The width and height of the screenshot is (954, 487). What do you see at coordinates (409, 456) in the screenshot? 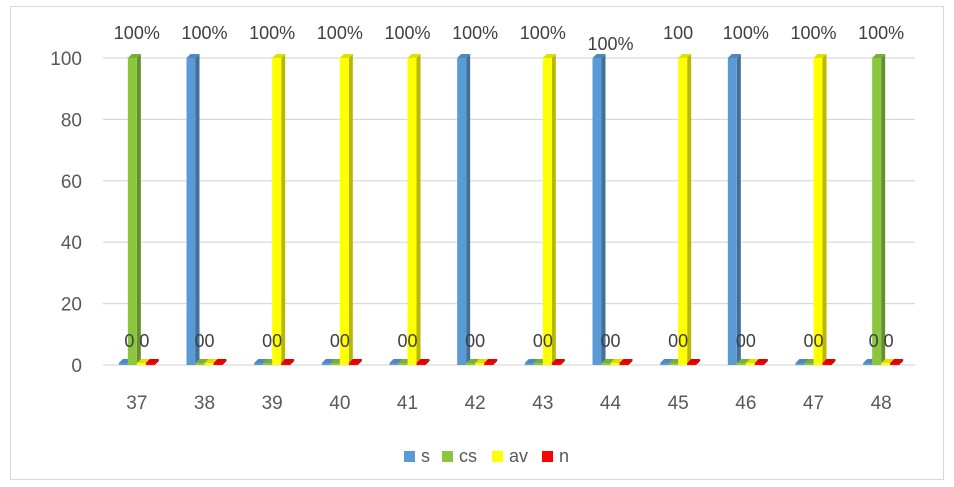
I see `legend-swatch-s` at bounding box center [409, 456].